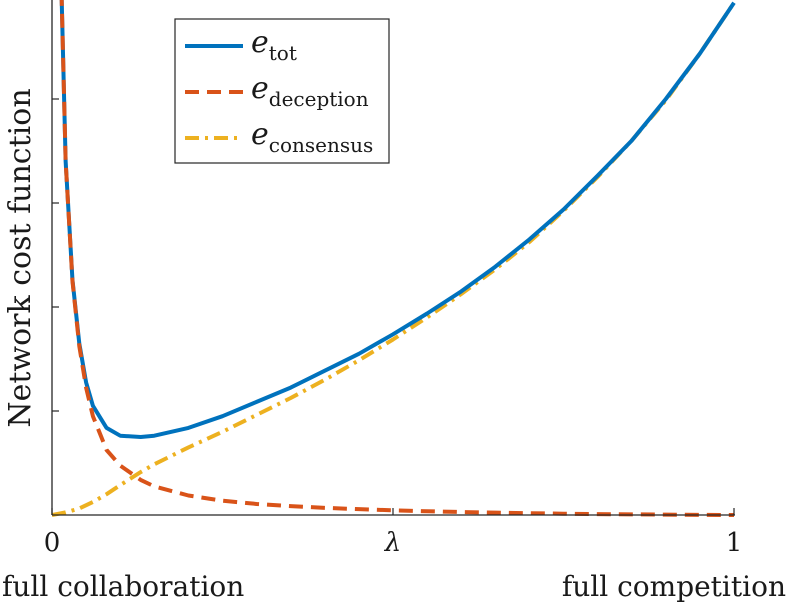  Describe the element at coordinates (734, 543) in the screenshot. I see `x-tick-label-1: 1` at that location.